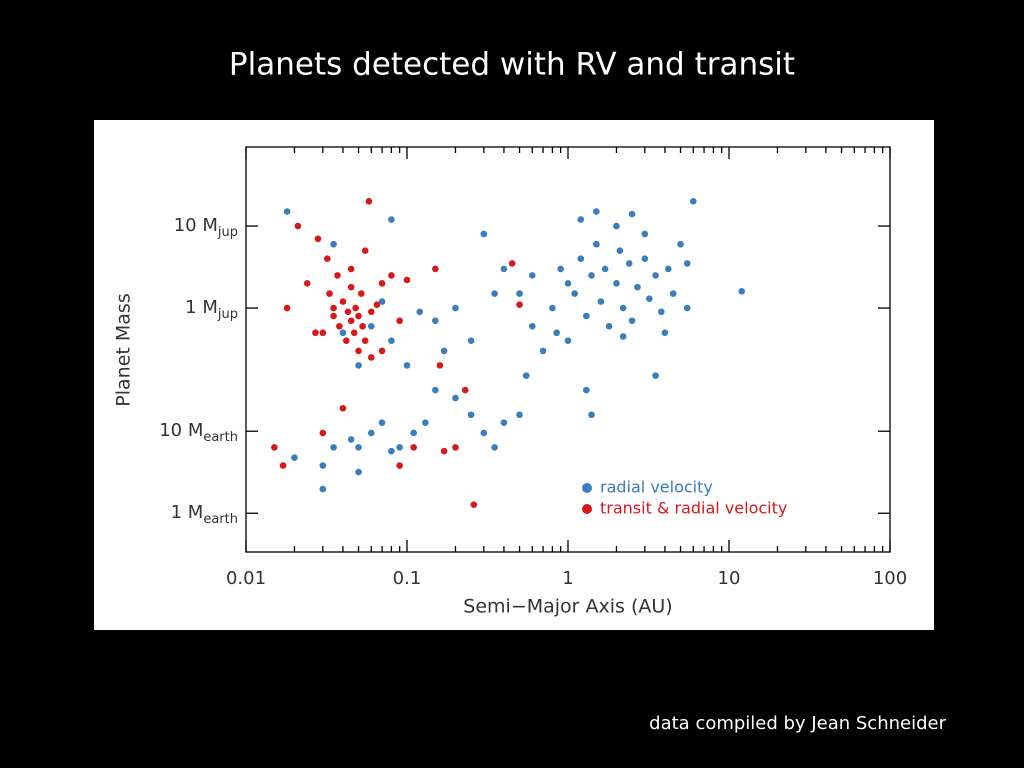  What do you see at coordinates (693, 508) in the screenshot?
I see `legend-label: transit & radial velocity` at bounding box center [693, 508].